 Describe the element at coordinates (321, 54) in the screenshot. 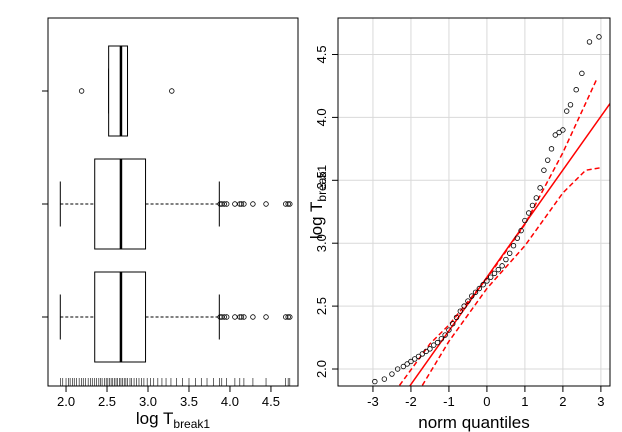

I see `y-tick-label: 4.5` at that location.